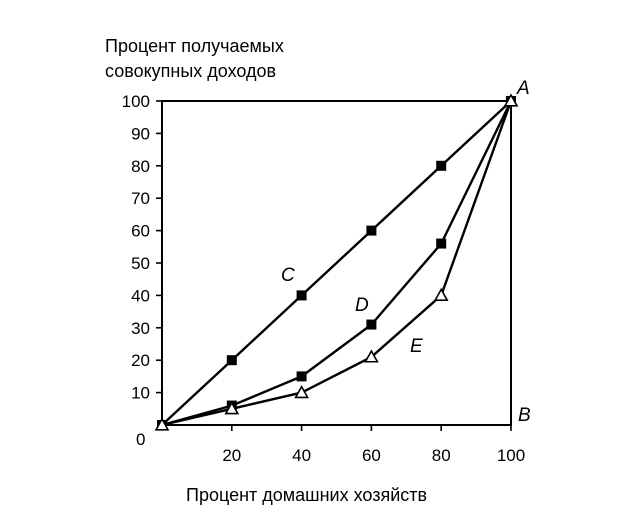 This screenshot has width=617, height=512. What do you see at coordinates (416, 346) in the screenshot?
I see `series-label-e: E` at bounding box center [416, 346].